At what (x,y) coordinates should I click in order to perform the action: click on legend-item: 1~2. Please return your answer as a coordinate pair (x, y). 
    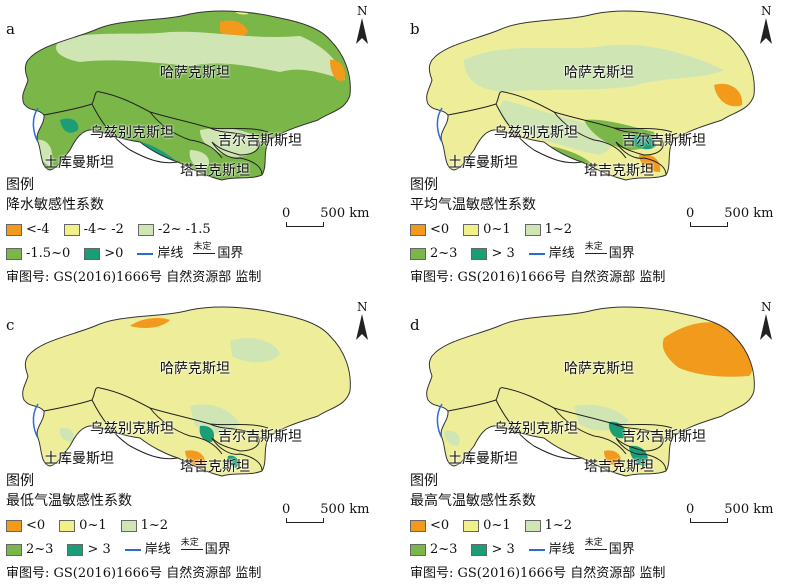
    Looking at the image, I should click on (548, 525).